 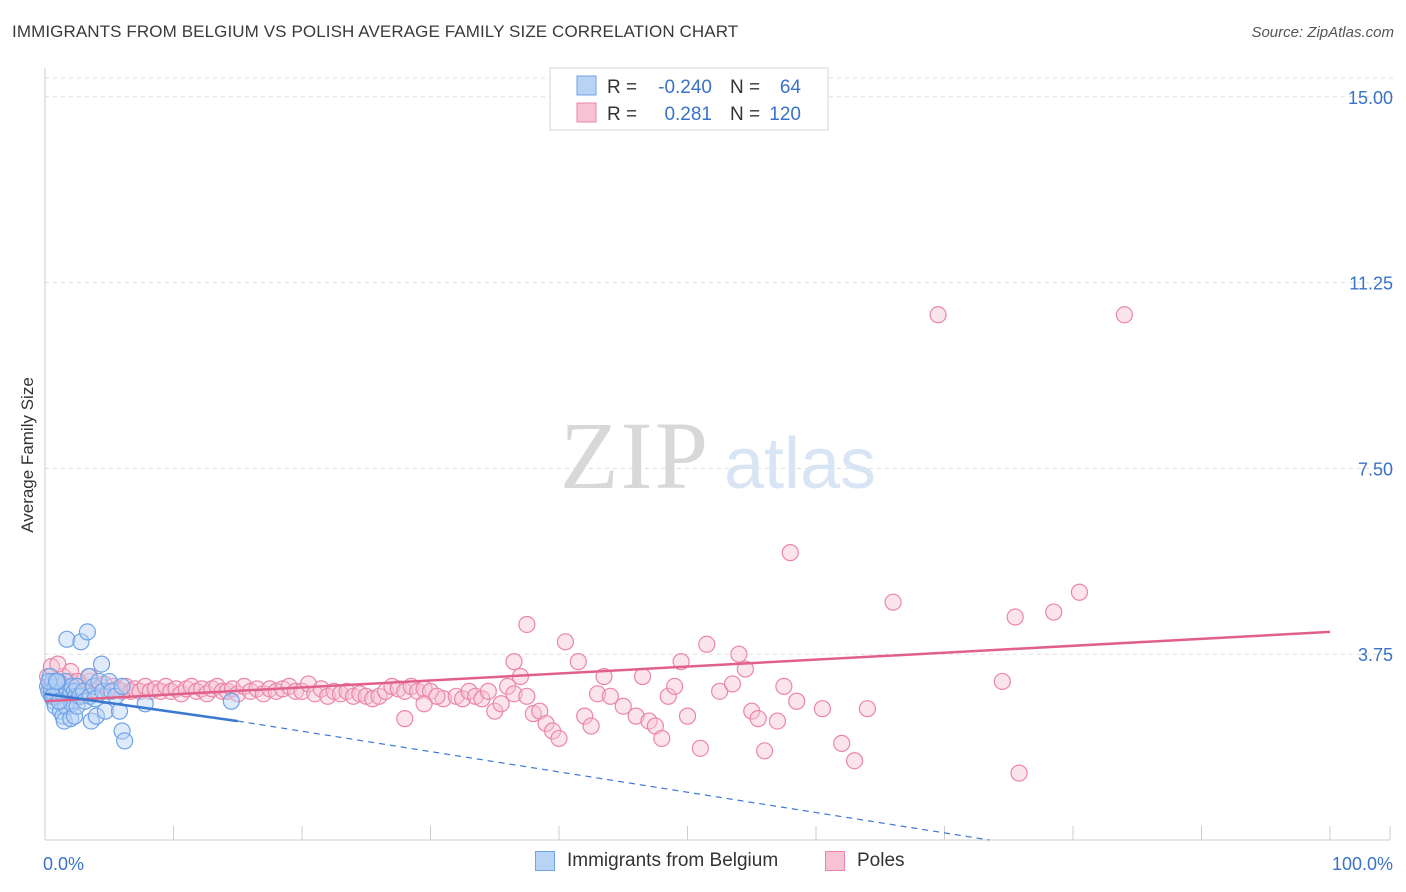 What do you see at coordinates (622, 114) in the screenshot?
I see `legend-r-label-2: R =` at bounding box center [622, 114].